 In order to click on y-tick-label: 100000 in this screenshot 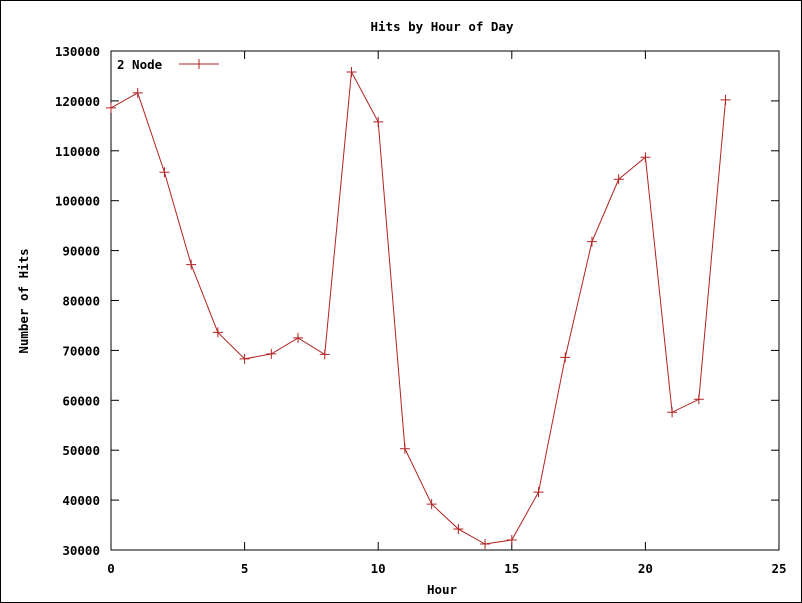, I will do `click(77, 201)`.